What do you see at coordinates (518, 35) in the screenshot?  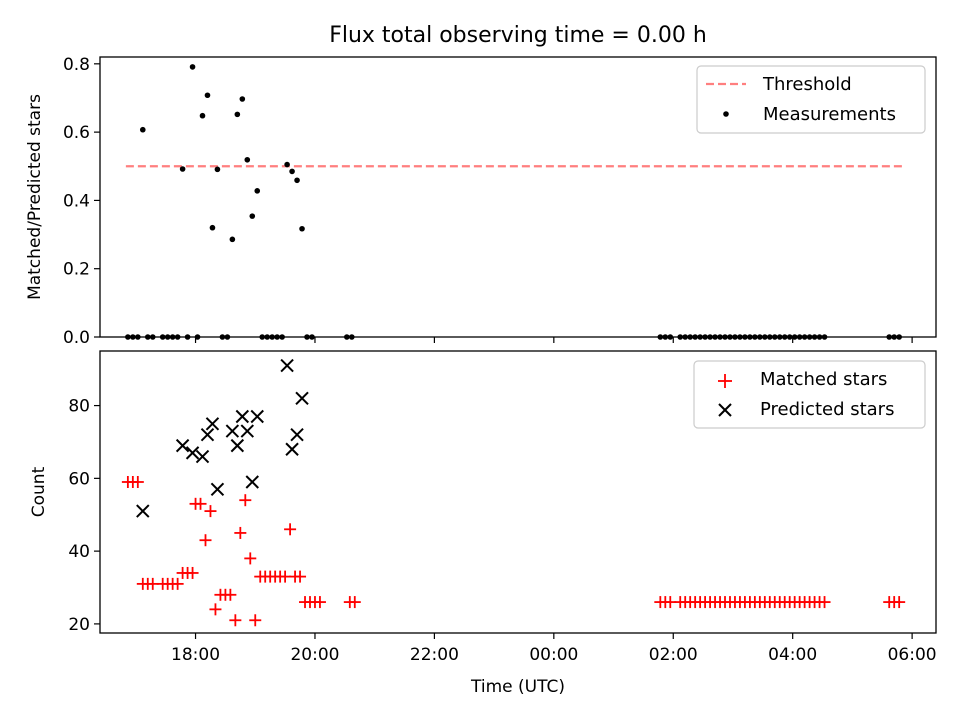 I see `chart-title: Flux total observing time = 0.00 h` at bounding box center [518, 35].